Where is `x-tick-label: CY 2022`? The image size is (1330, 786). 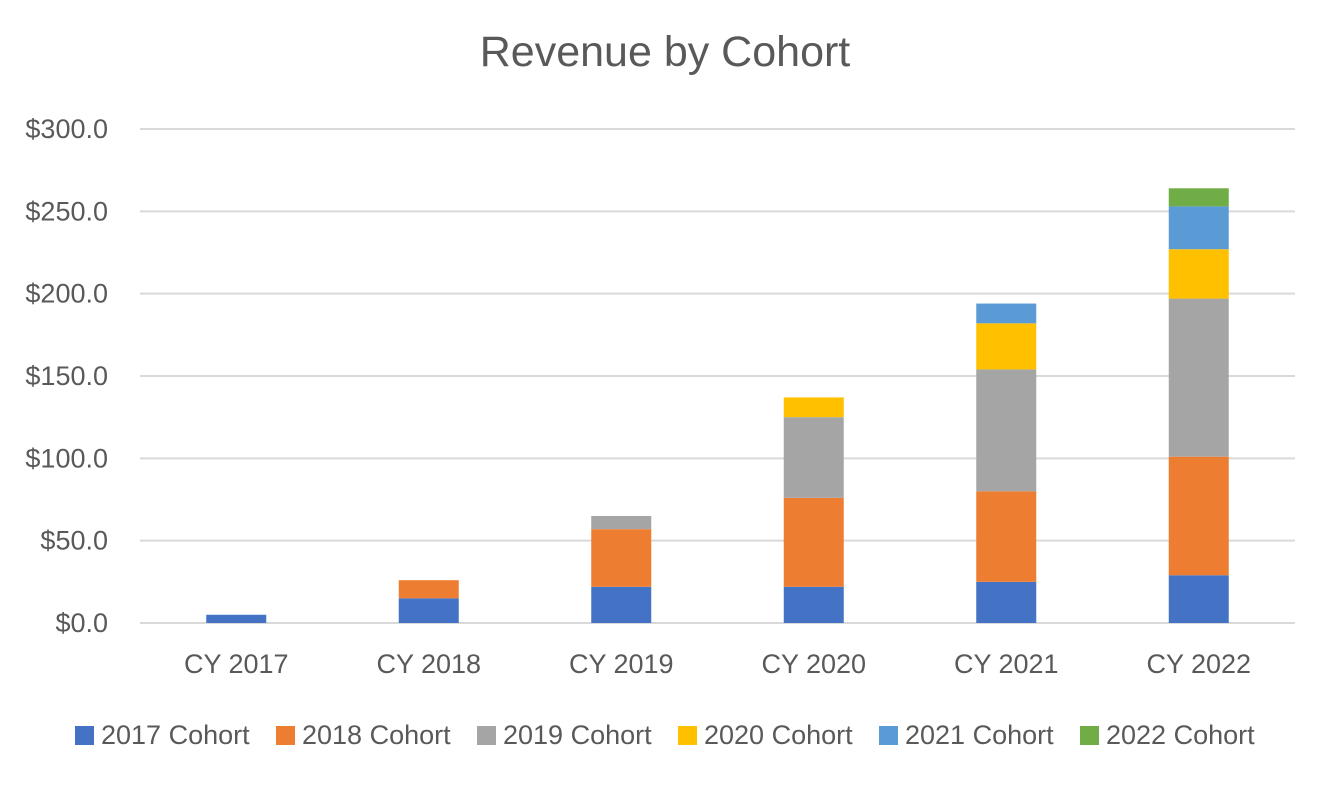 x-tick-label: CY 2022 is located at coordinates (1198, 664).